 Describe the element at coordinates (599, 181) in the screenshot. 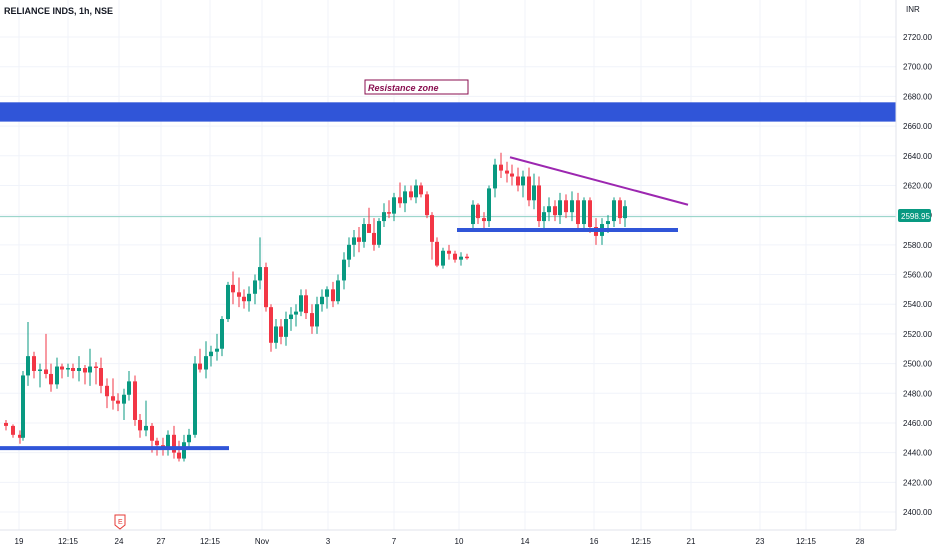

I see `trendline` at that location.